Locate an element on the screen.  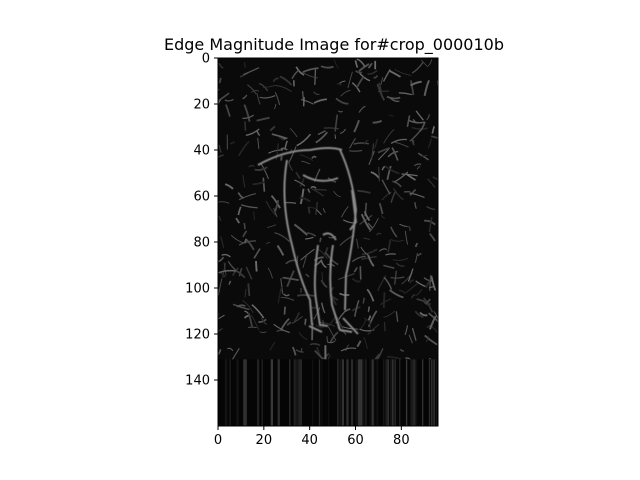
torso-right-edge is located at coordinates (348, 230).